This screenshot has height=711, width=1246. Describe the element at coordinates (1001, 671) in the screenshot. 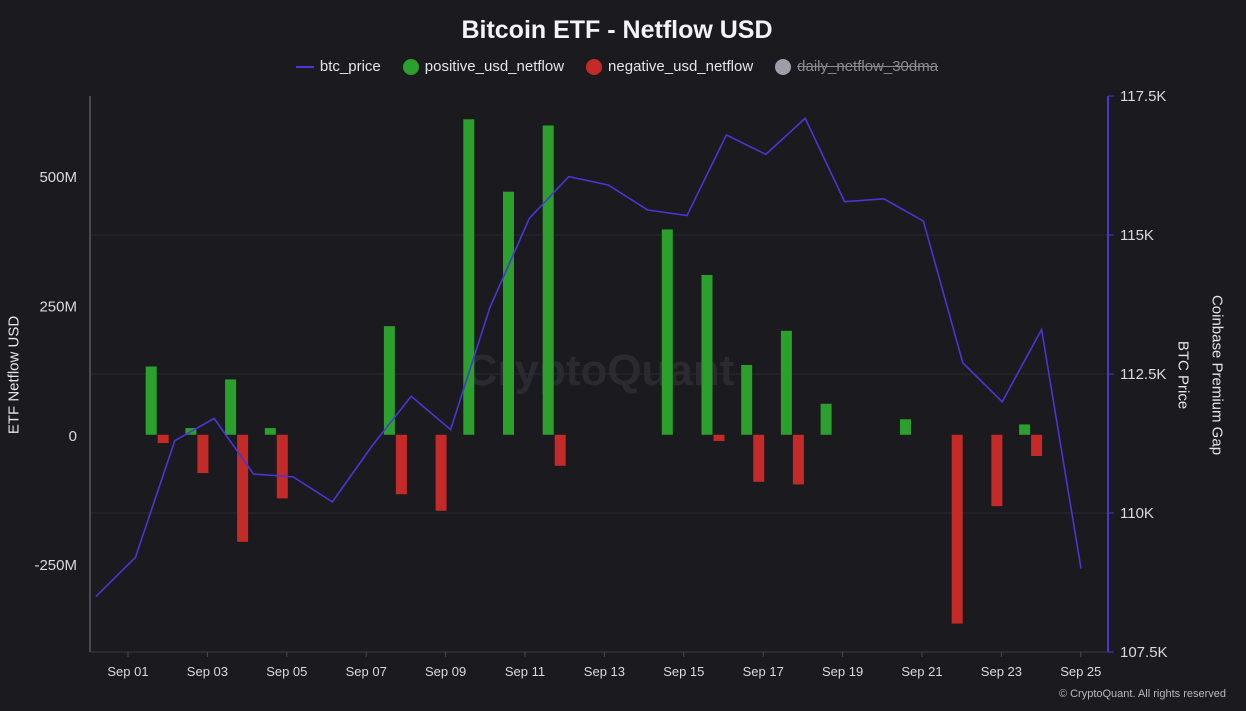

I see `x-tick-label: Sep 23` at that location.